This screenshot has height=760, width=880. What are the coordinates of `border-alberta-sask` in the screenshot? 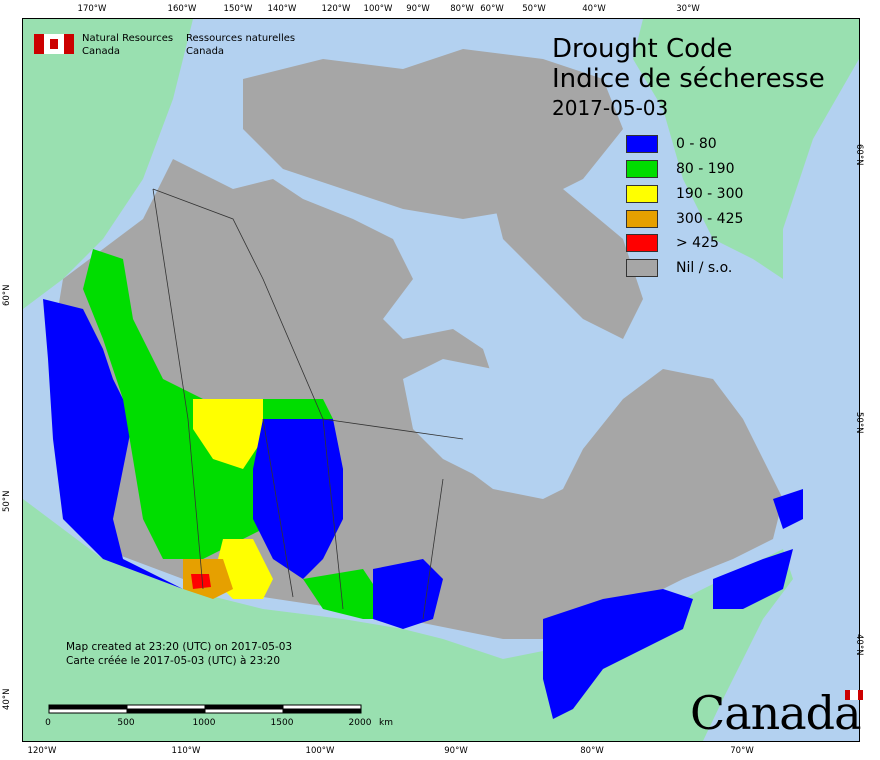 It's located at (278, 508).